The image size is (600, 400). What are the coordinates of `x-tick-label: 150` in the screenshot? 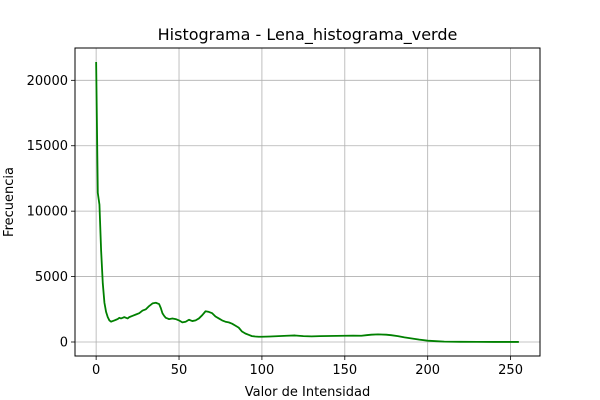 It's located at (344, 370).